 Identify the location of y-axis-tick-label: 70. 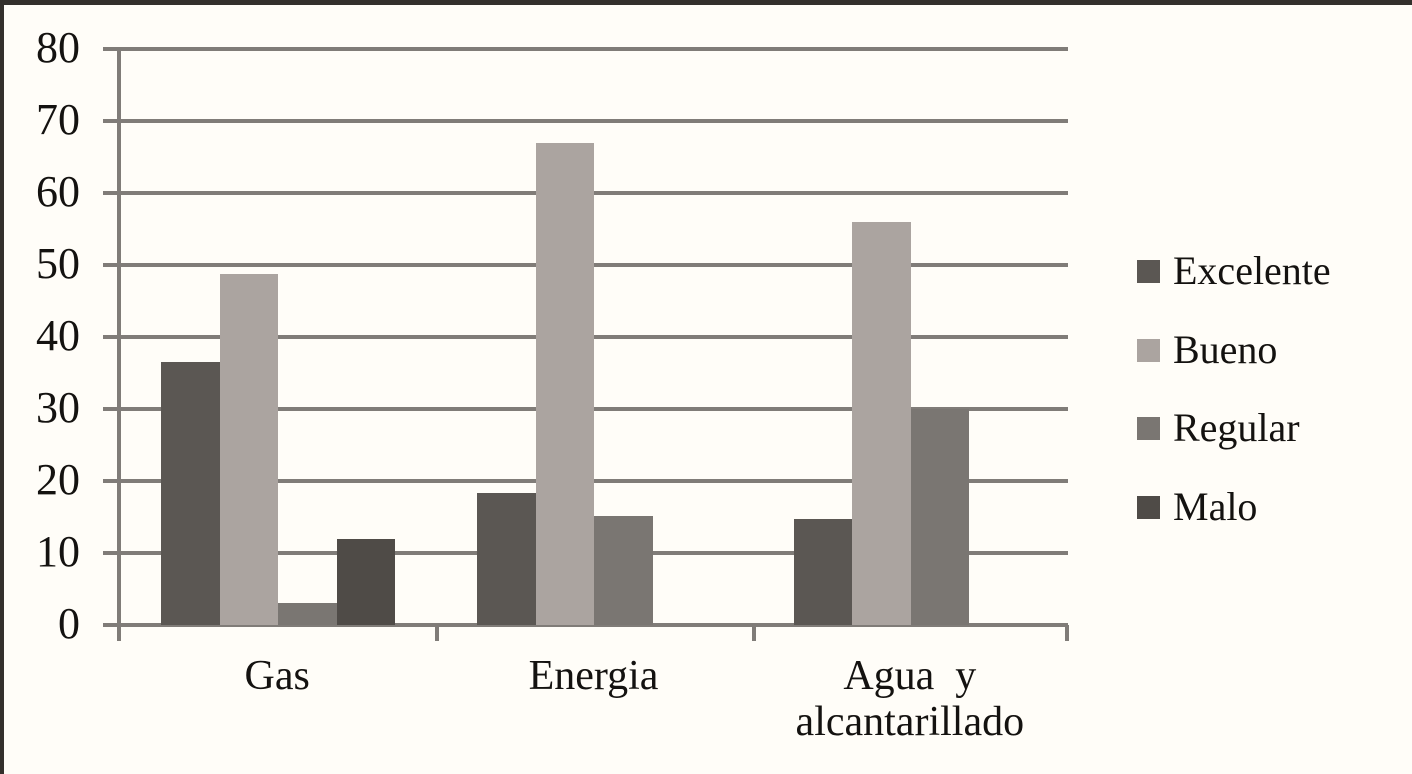
(58, 119).